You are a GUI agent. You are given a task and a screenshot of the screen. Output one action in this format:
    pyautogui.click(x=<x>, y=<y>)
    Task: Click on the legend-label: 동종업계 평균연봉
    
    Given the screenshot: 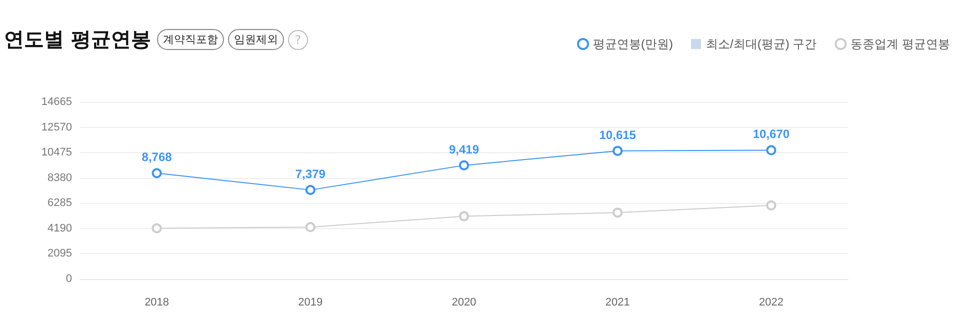 What is the action you would take?
    pyautogui.click(x=900, y=44)
    